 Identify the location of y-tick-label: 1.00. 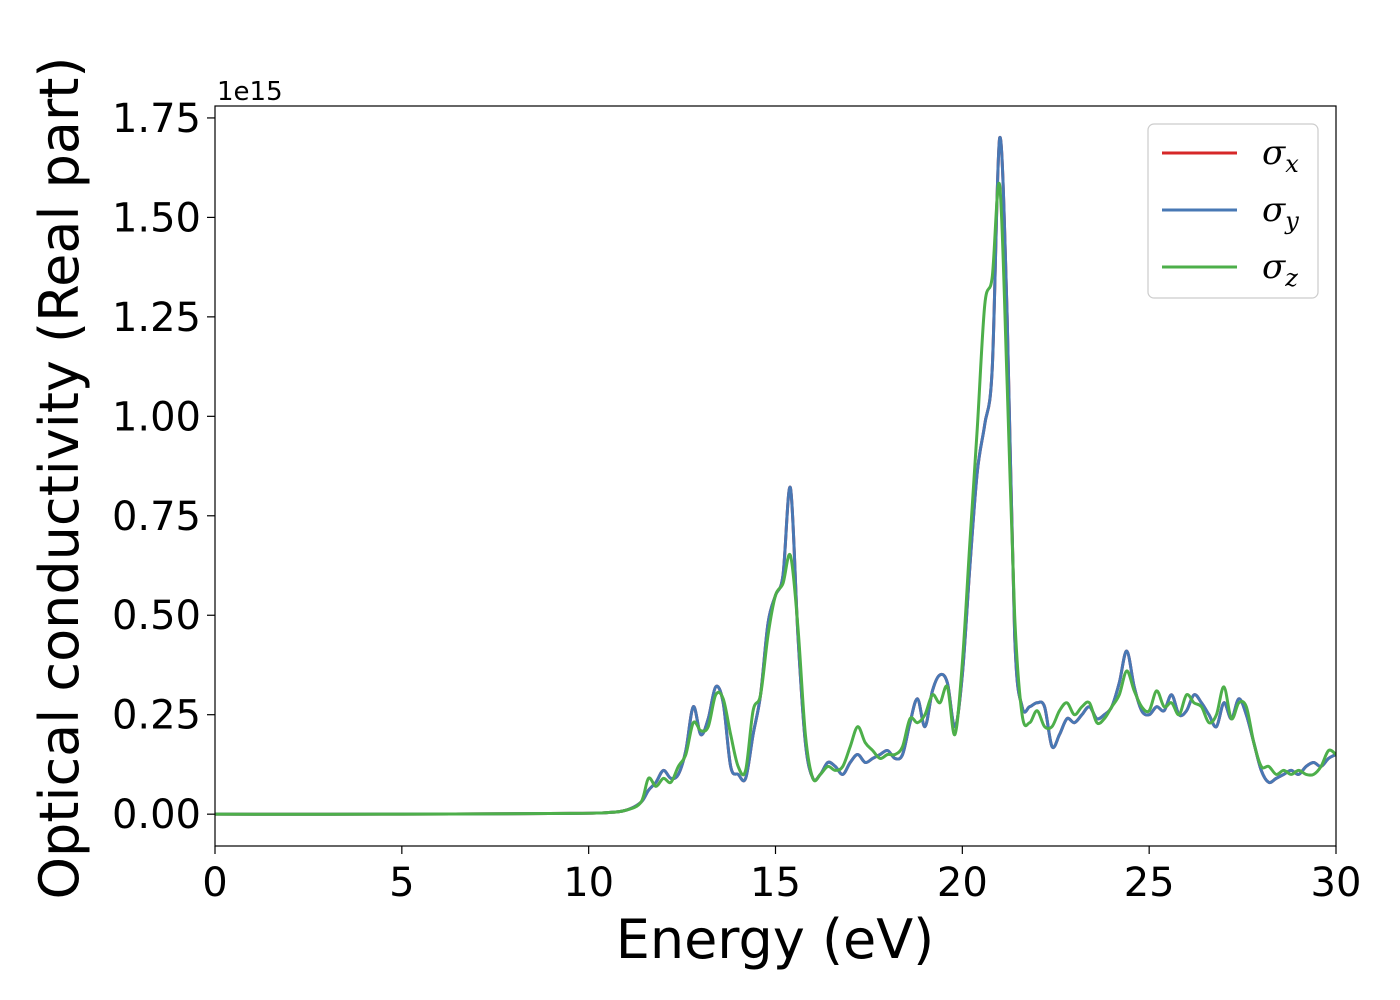
(156, 417).